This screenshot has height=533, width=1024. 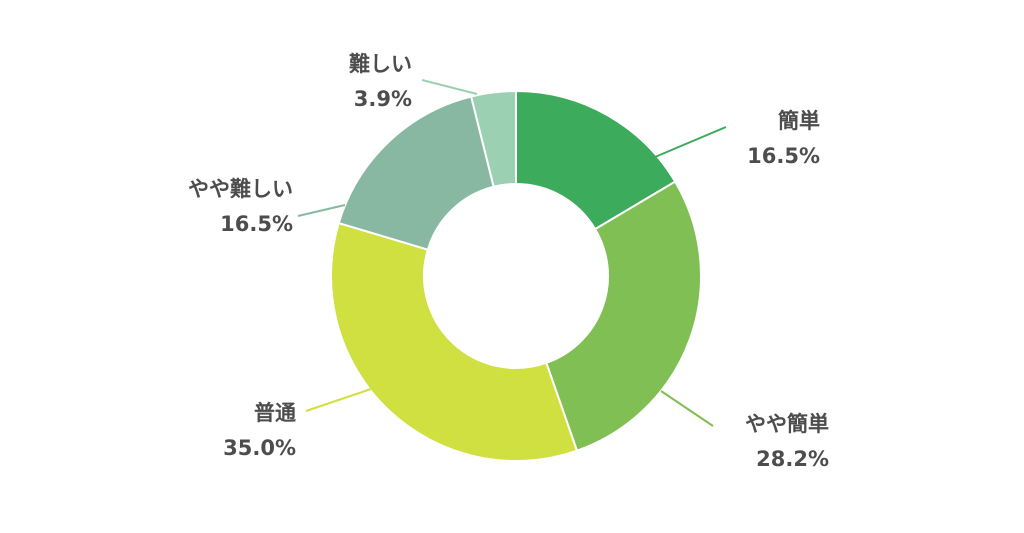 I want to click on slice-category-label: 難しい, so click(x=380, y=64).